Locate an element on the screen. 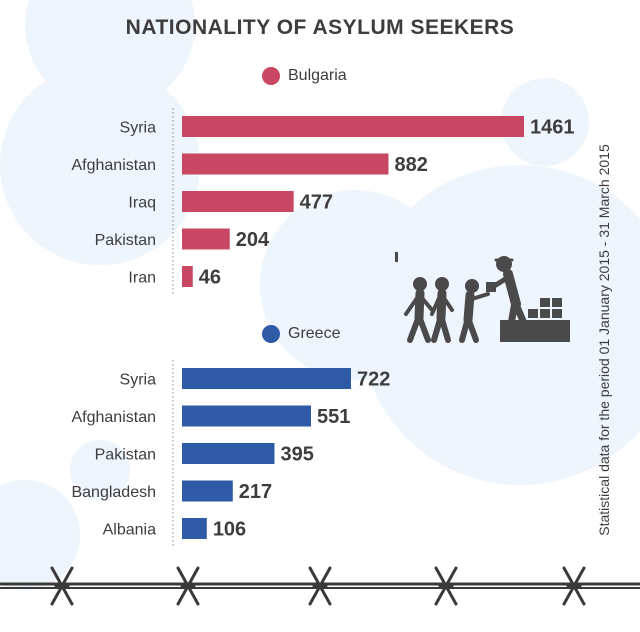  category-label-bulgaria-0: Syria is located at coordinates (138, 128).